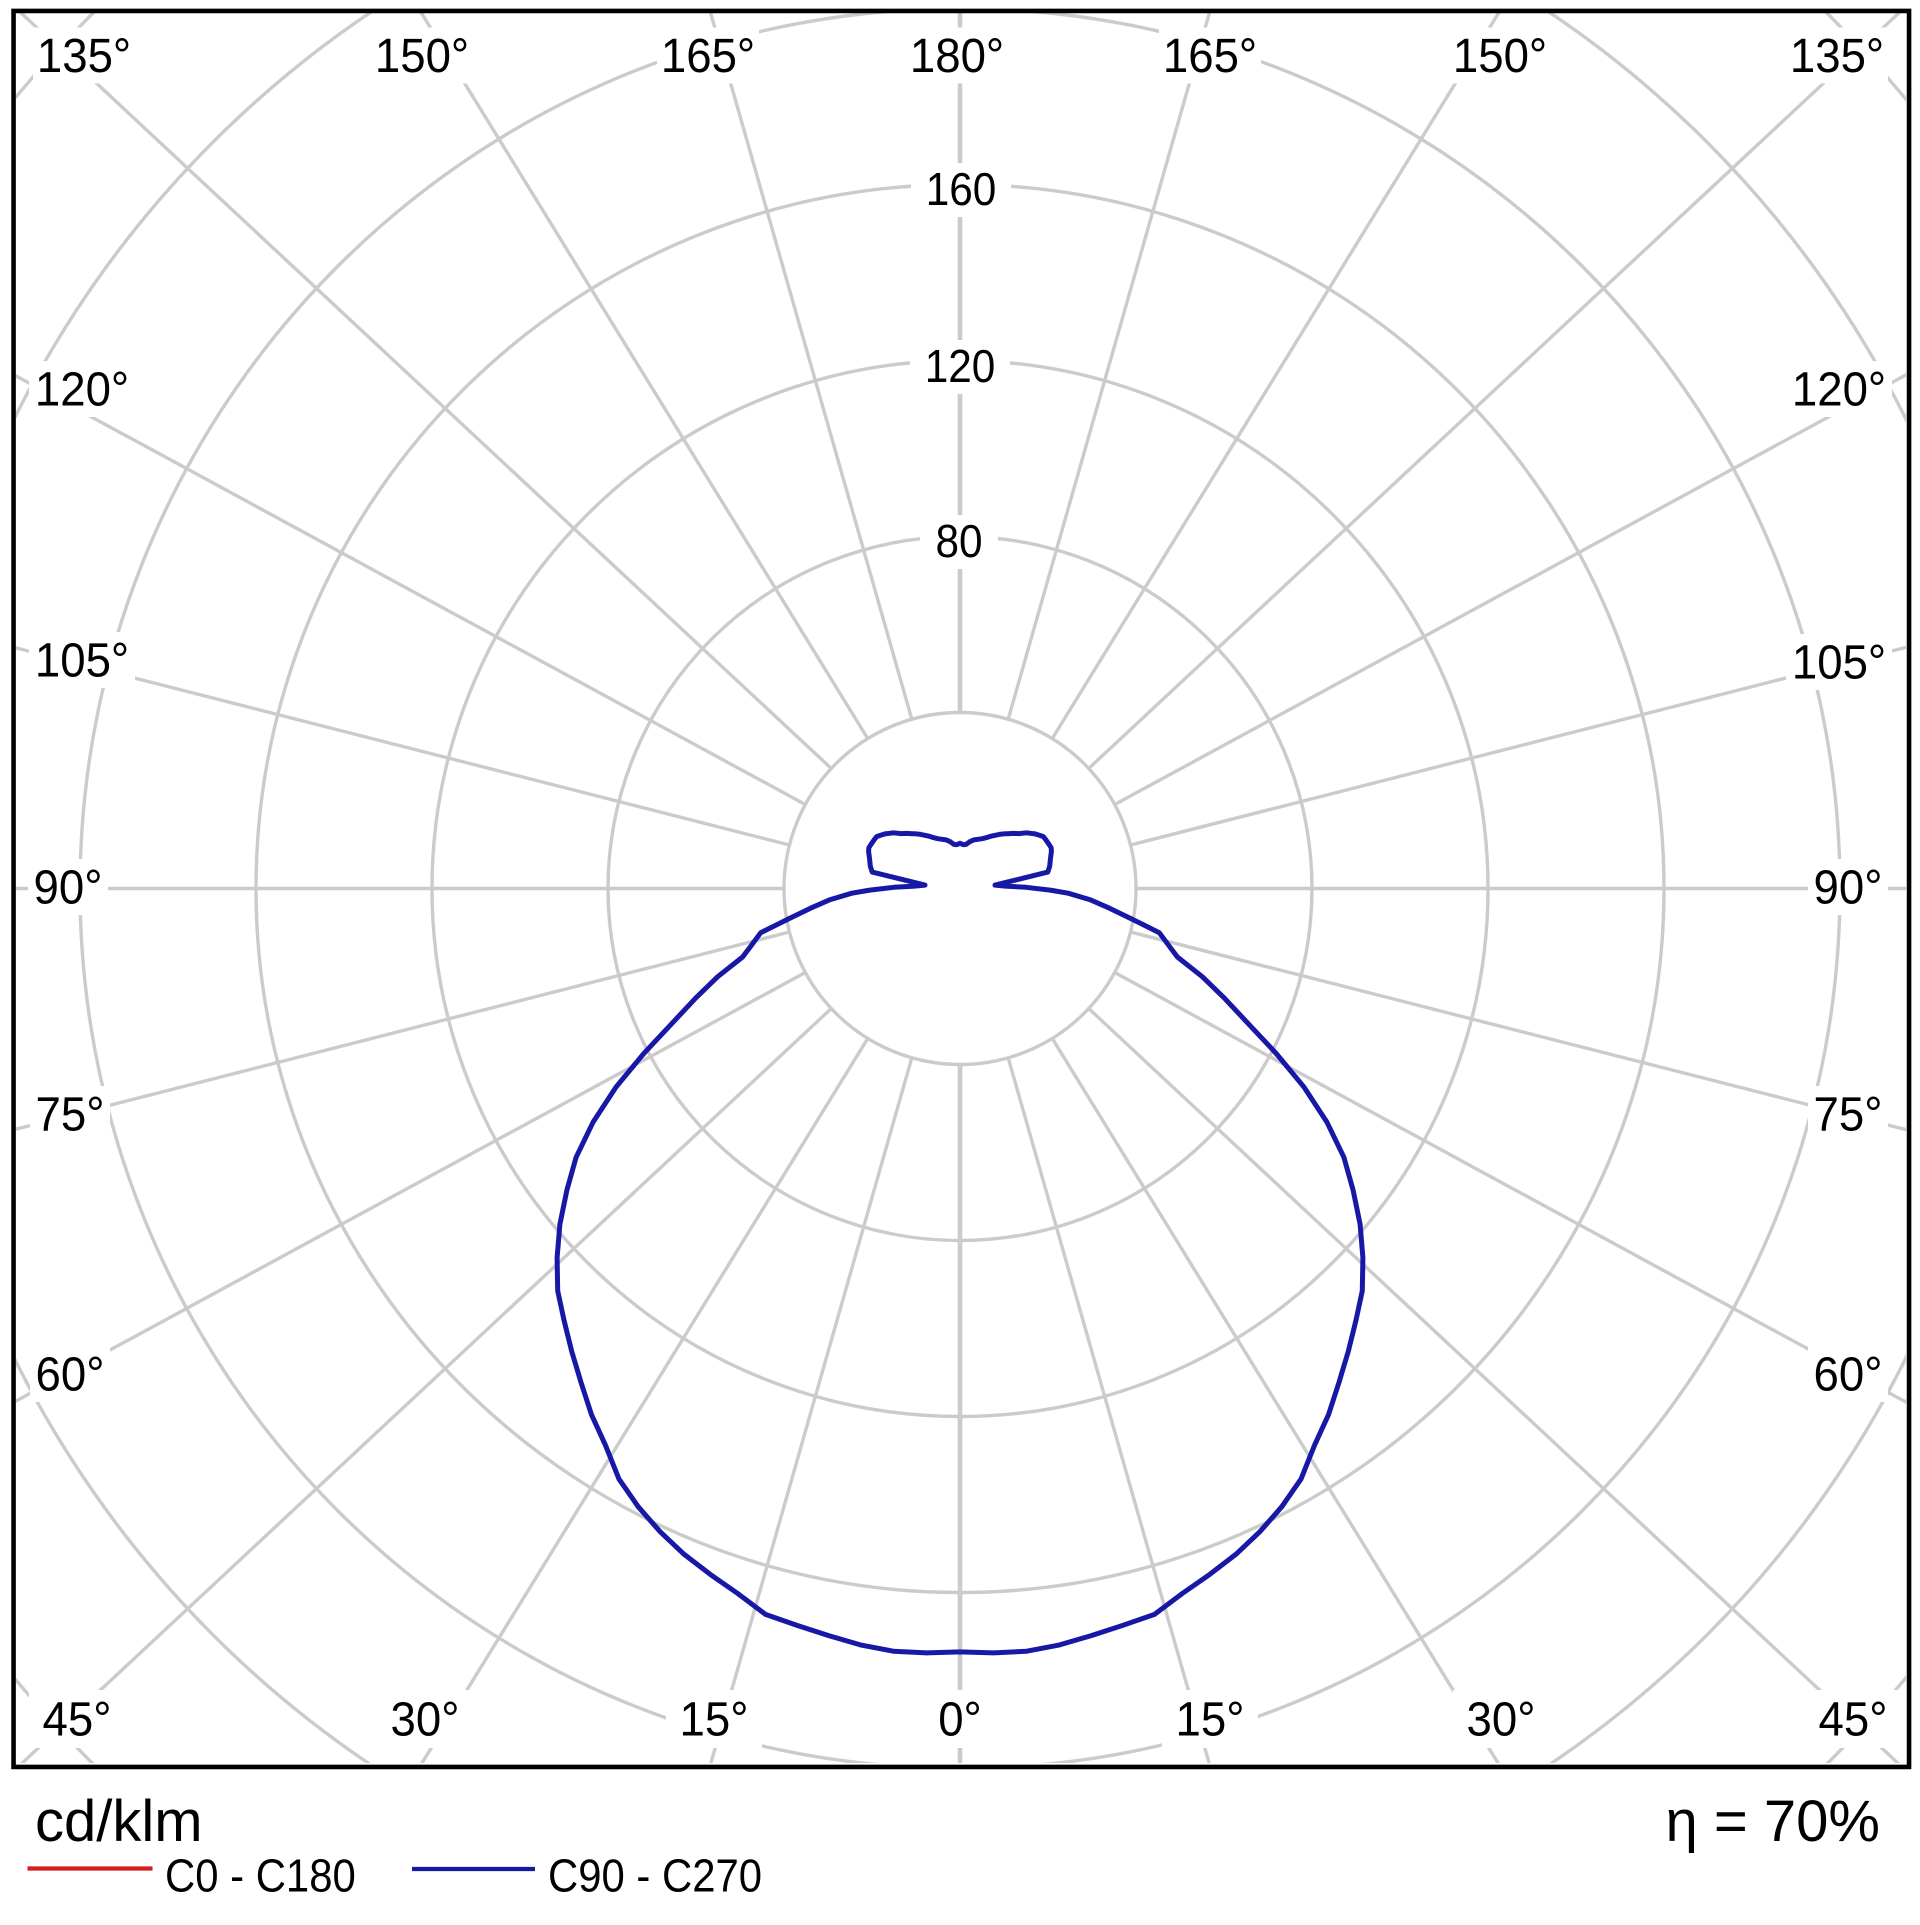 The width and height of the screenshot is (1920, 1925). What do you see at coordinates (960, 1718) in the screenshot?
I see `svg-text: 0°` at bounding box center [960, 1718].